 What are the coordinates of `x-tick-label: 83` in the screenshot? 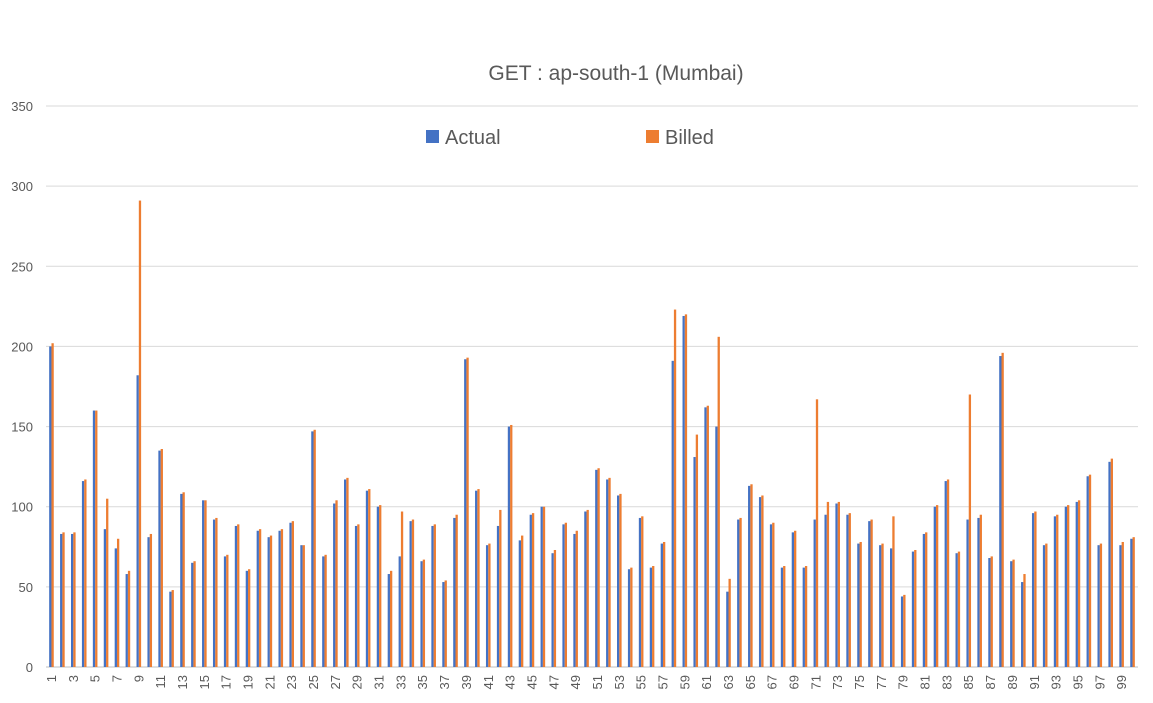 It's located at (946, 682).